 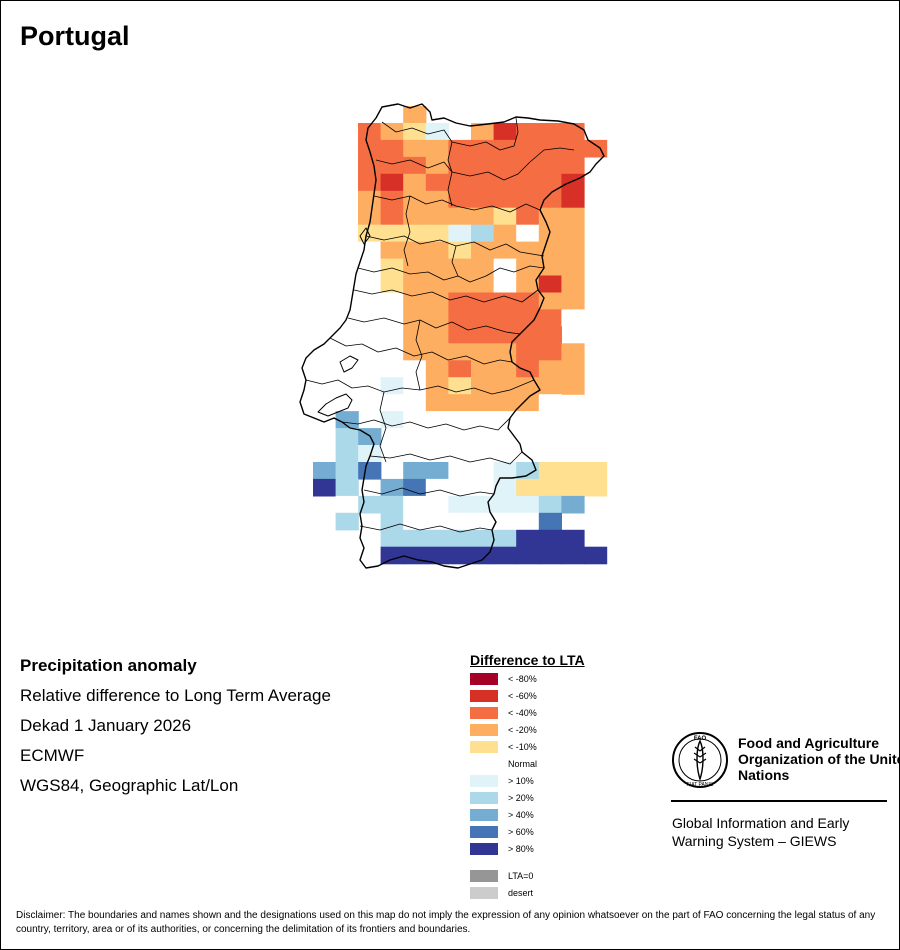 I want to click on fao-logo-motto: FIAT PANIS, so click(x=700, y=785).